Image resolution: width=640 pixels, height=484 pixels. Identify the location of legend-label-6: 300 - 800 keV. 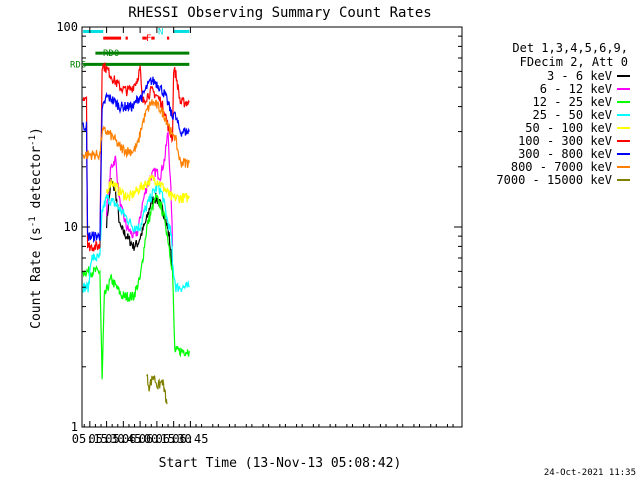
(565, 154).